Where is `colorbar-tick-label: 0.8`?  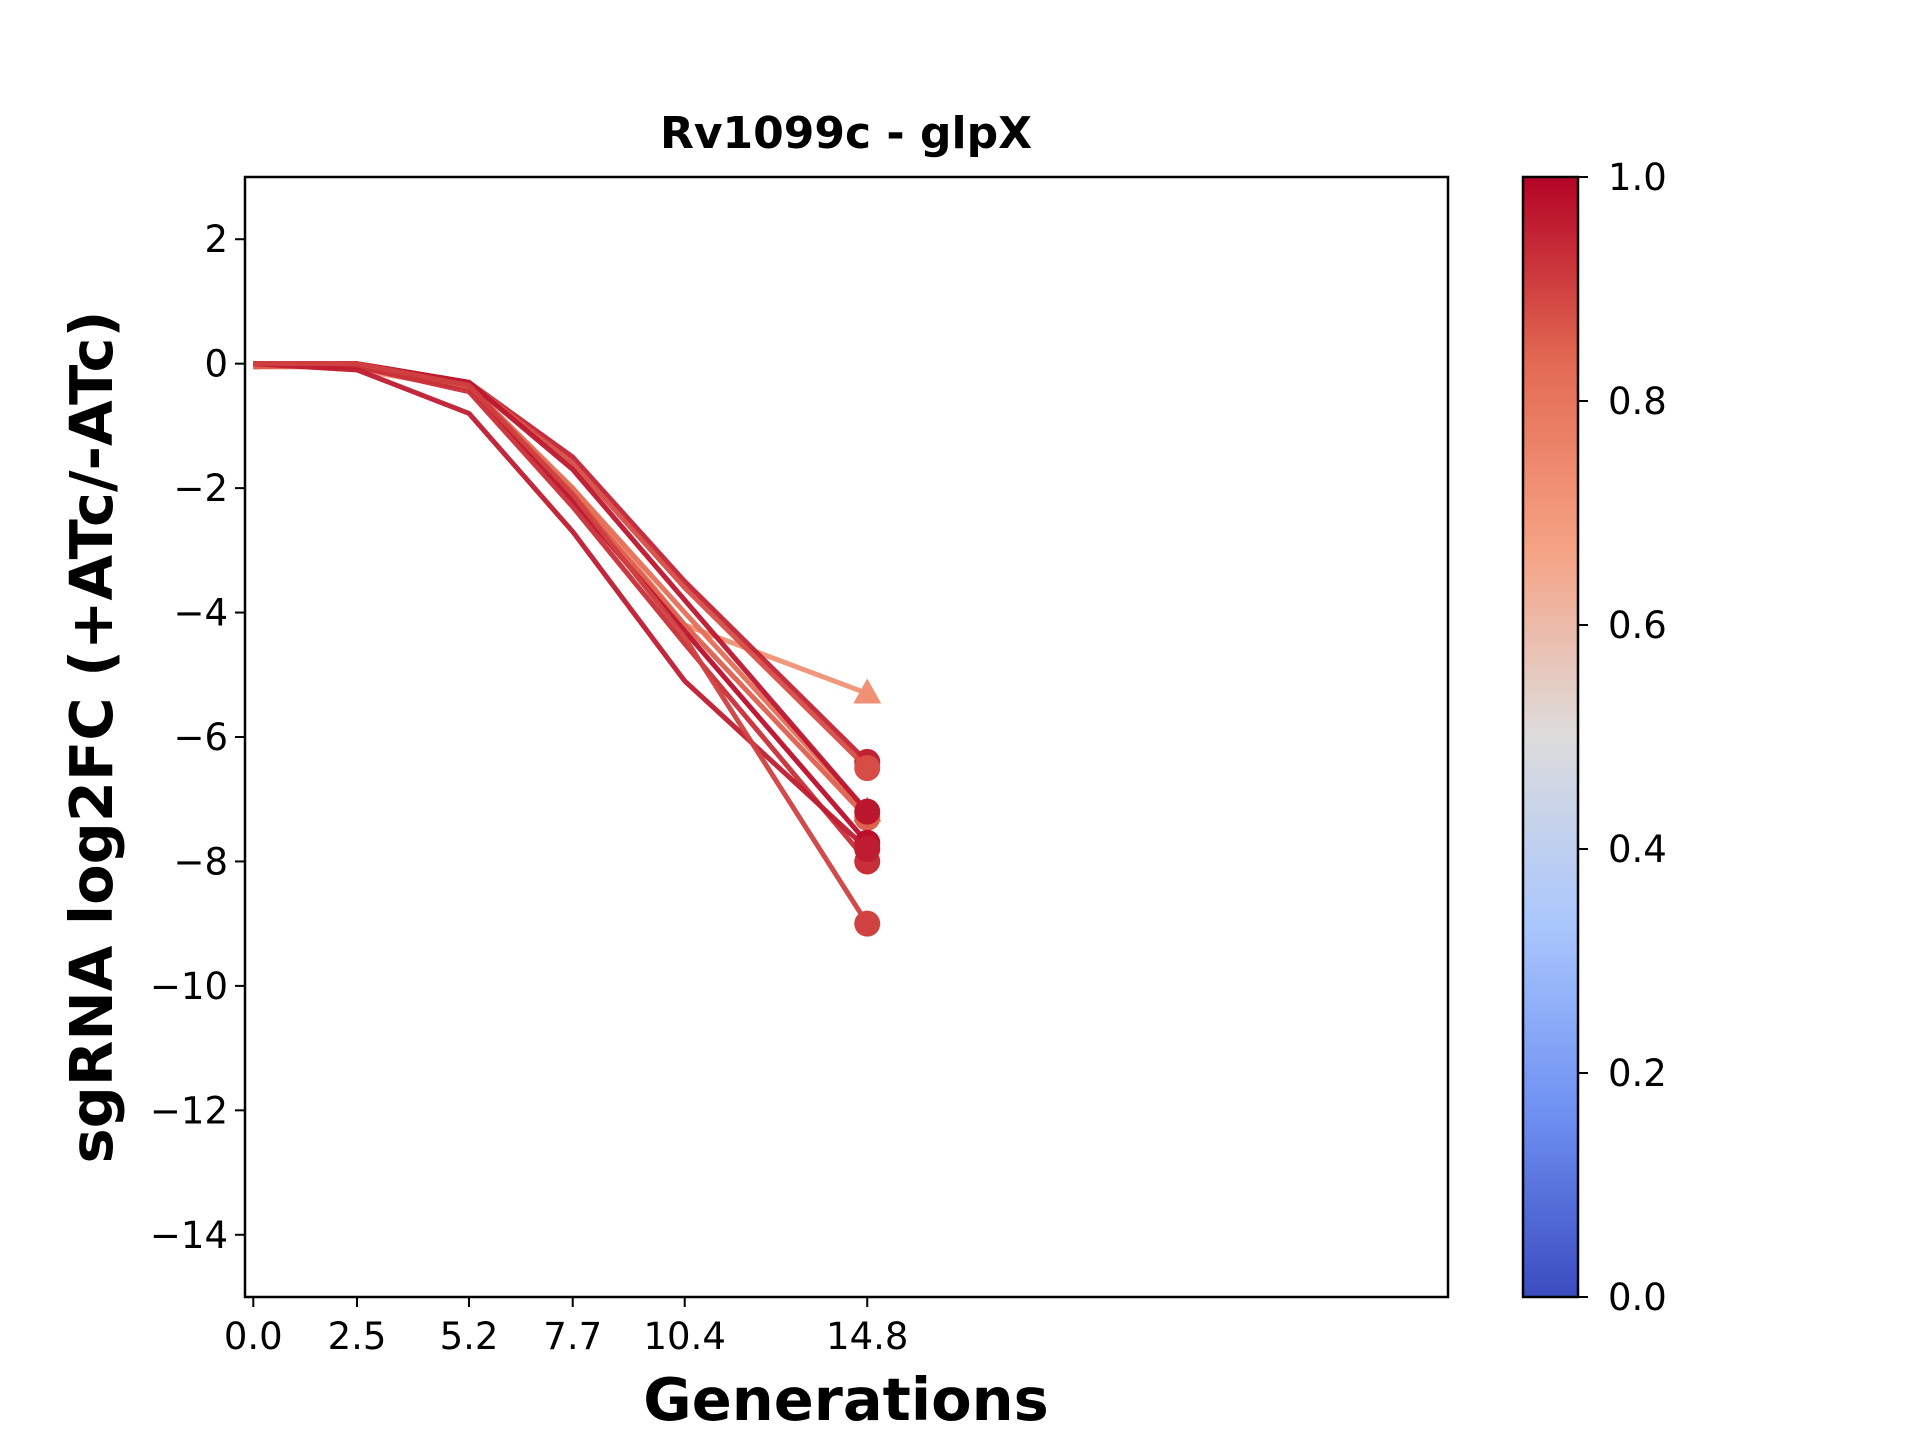
colorbar-tick-label: 0.8 is located at coordinates (1637, 401).